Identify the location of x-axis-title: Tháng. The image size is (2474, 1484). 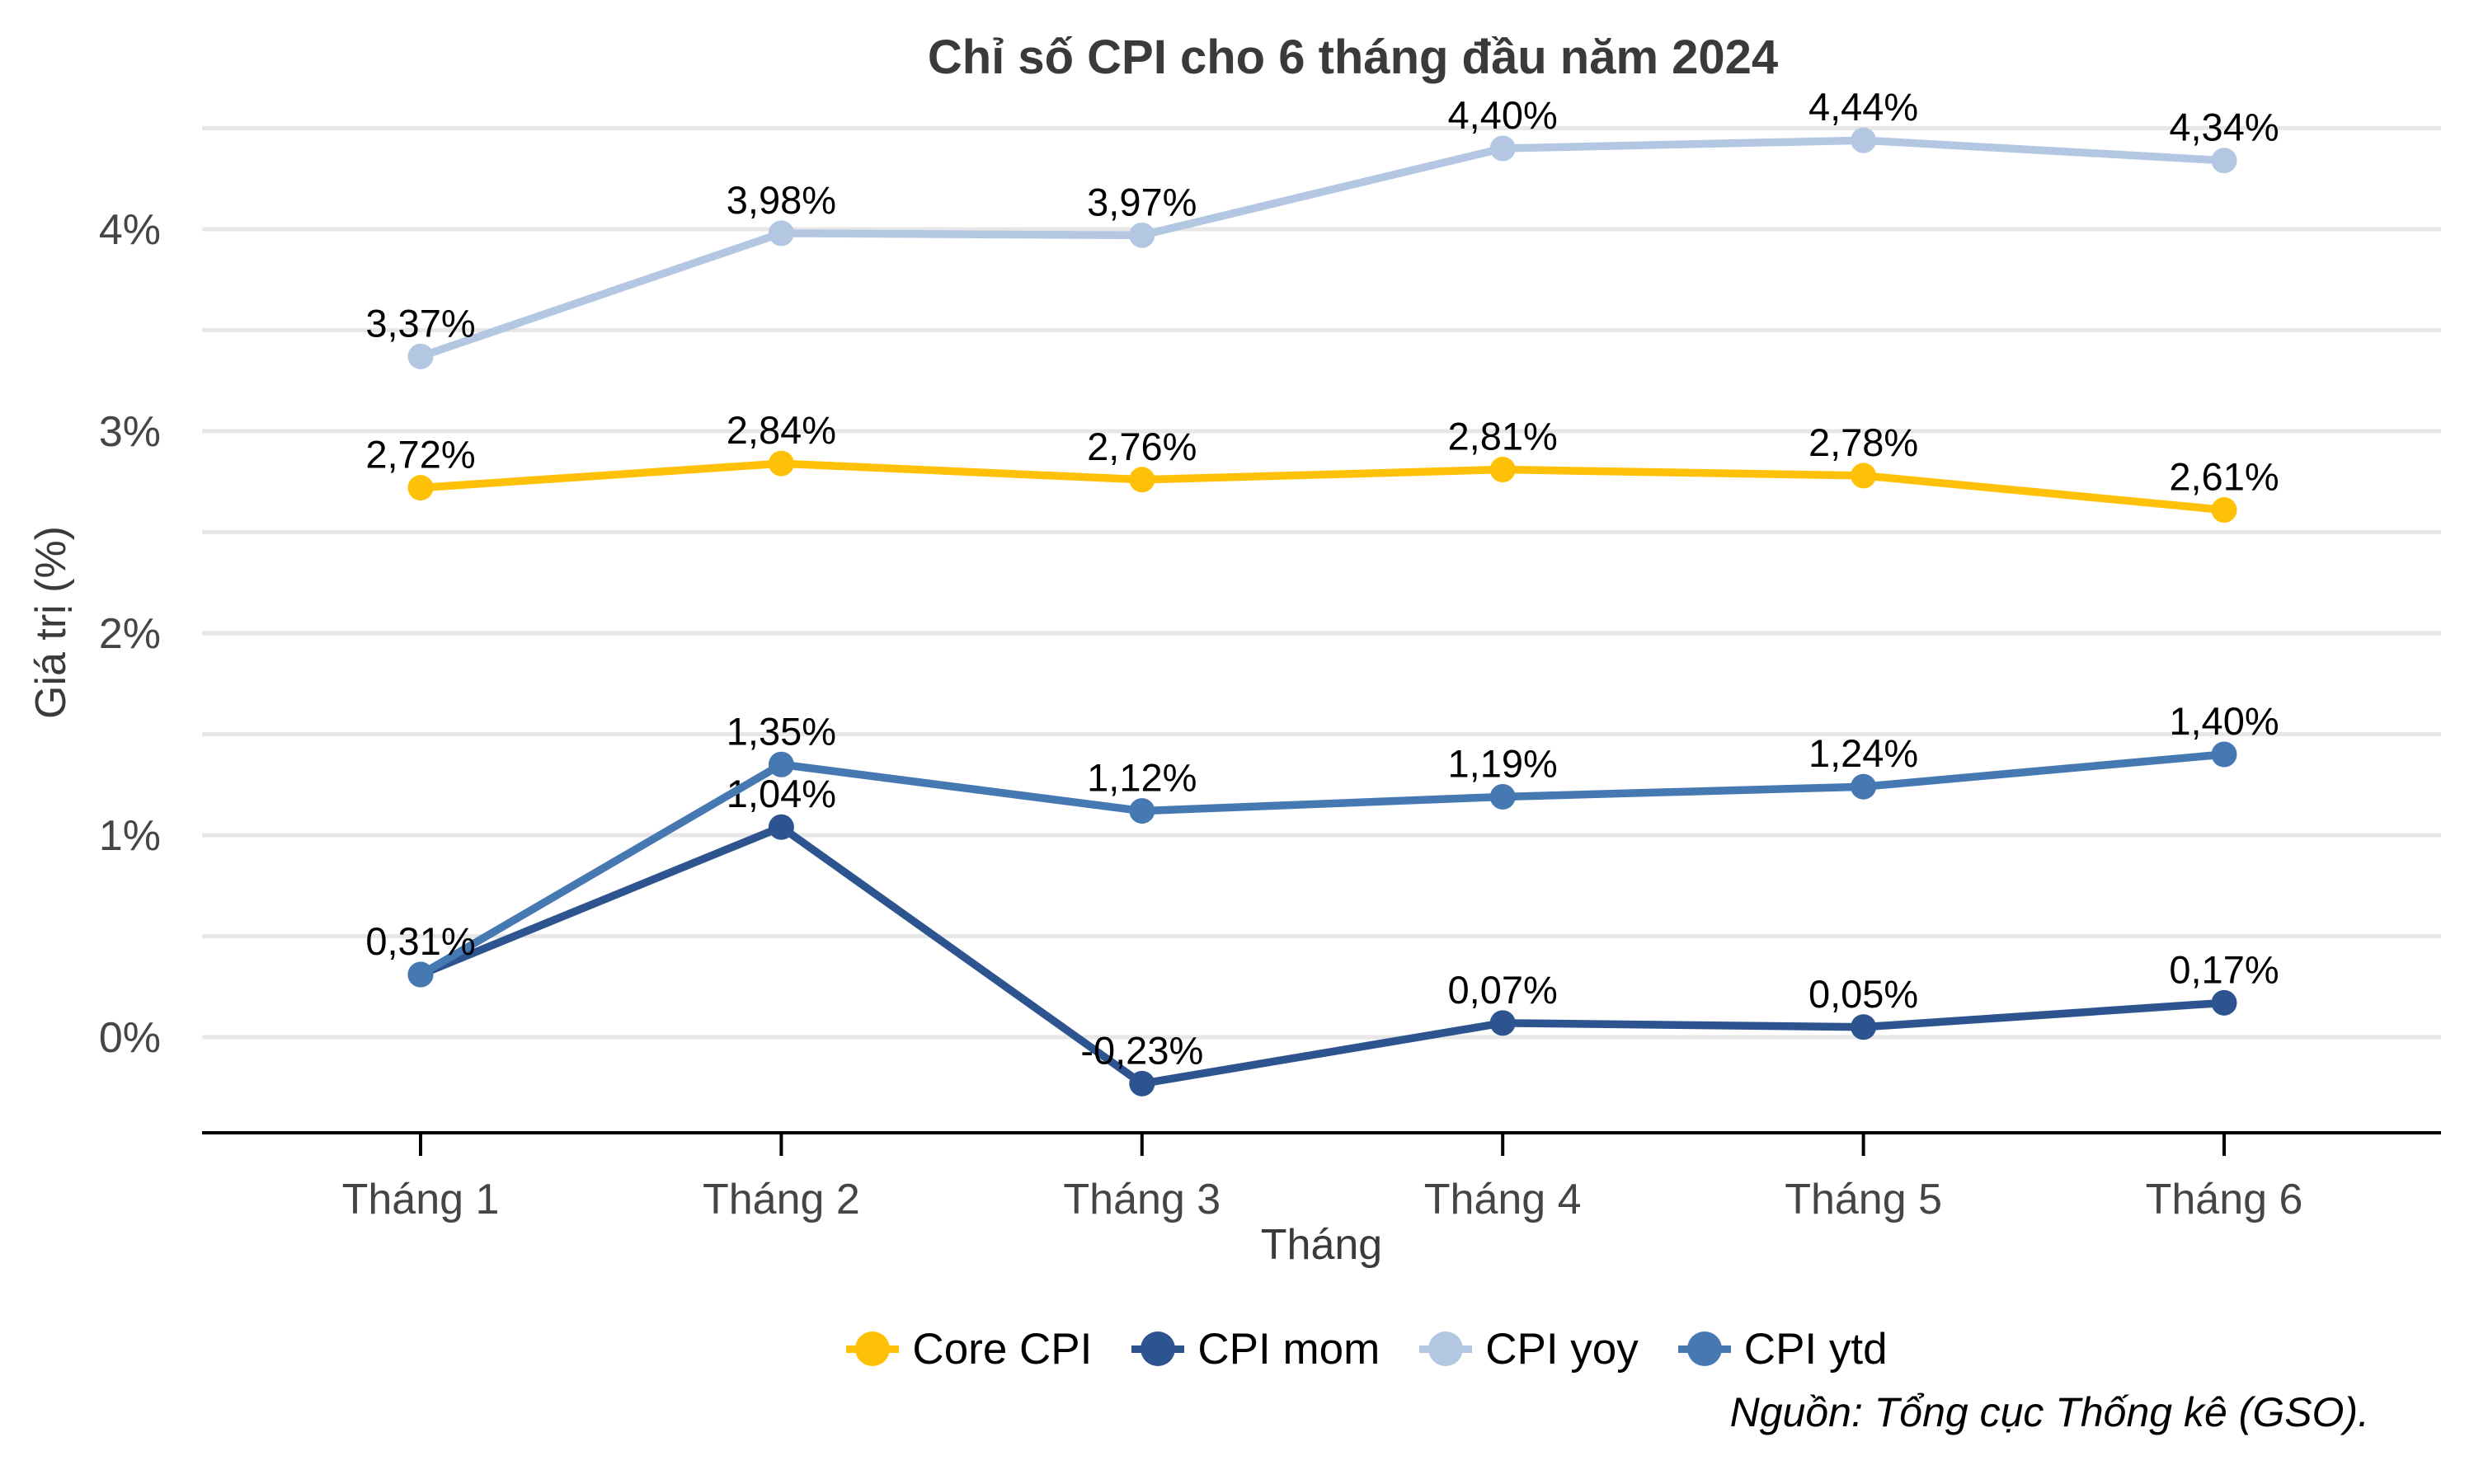
(1321, 1245).